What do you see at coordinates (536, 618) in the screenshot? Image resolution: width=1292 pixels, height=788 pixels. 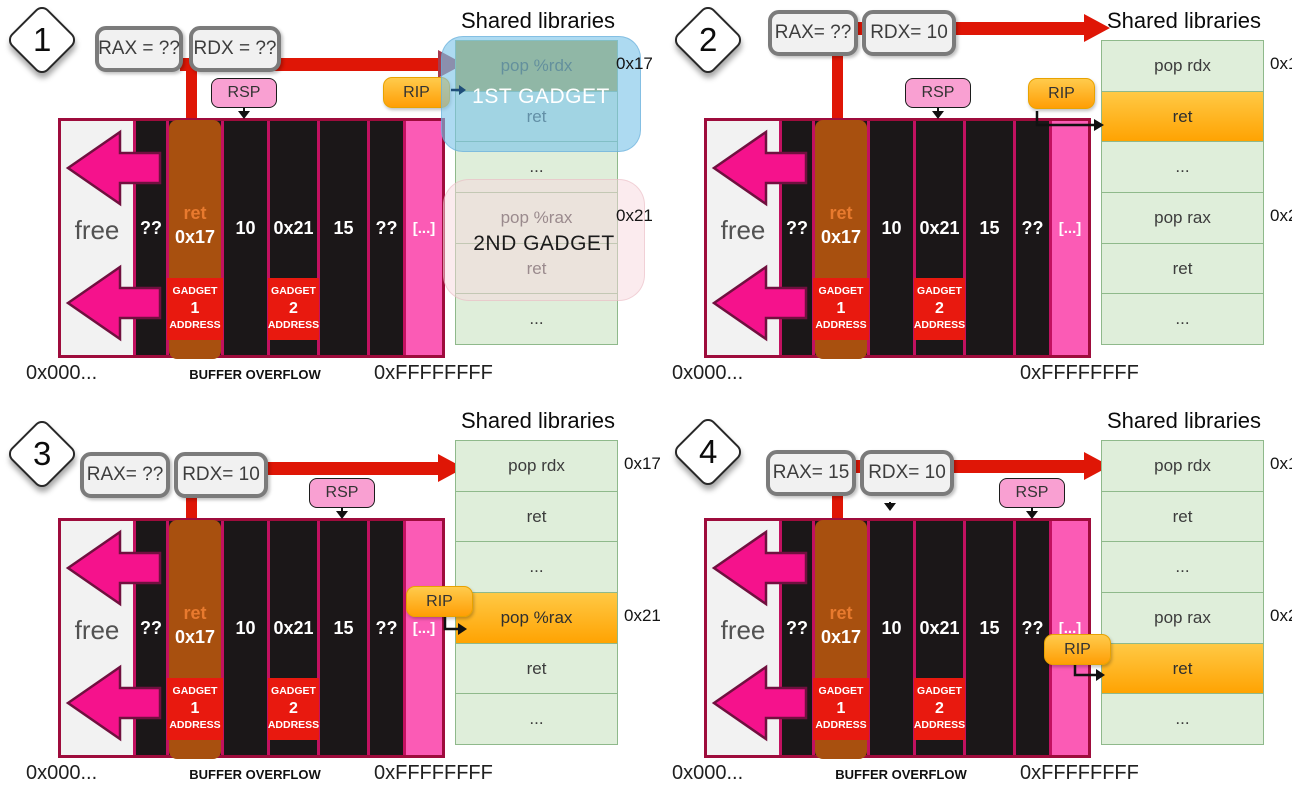 I see `library-row-pop-rax-highlighted: pop %rax` at bounding box center [536, 618].